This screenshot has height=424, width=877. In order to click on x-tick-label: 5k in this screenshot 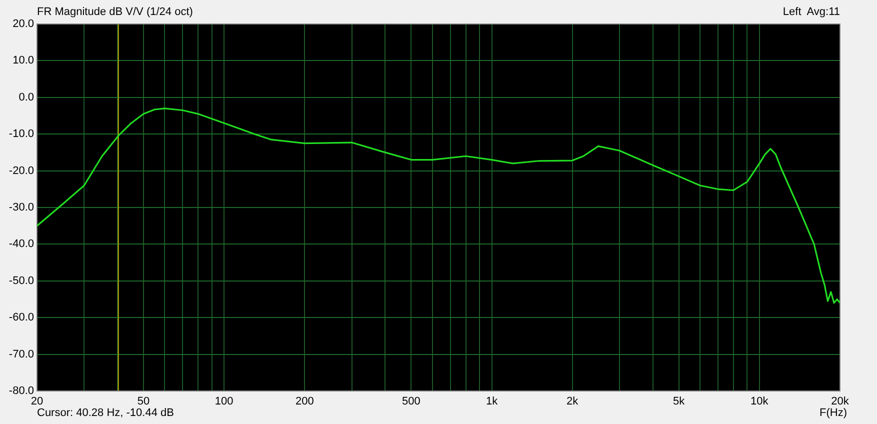, I will do `click(679, 402)`.